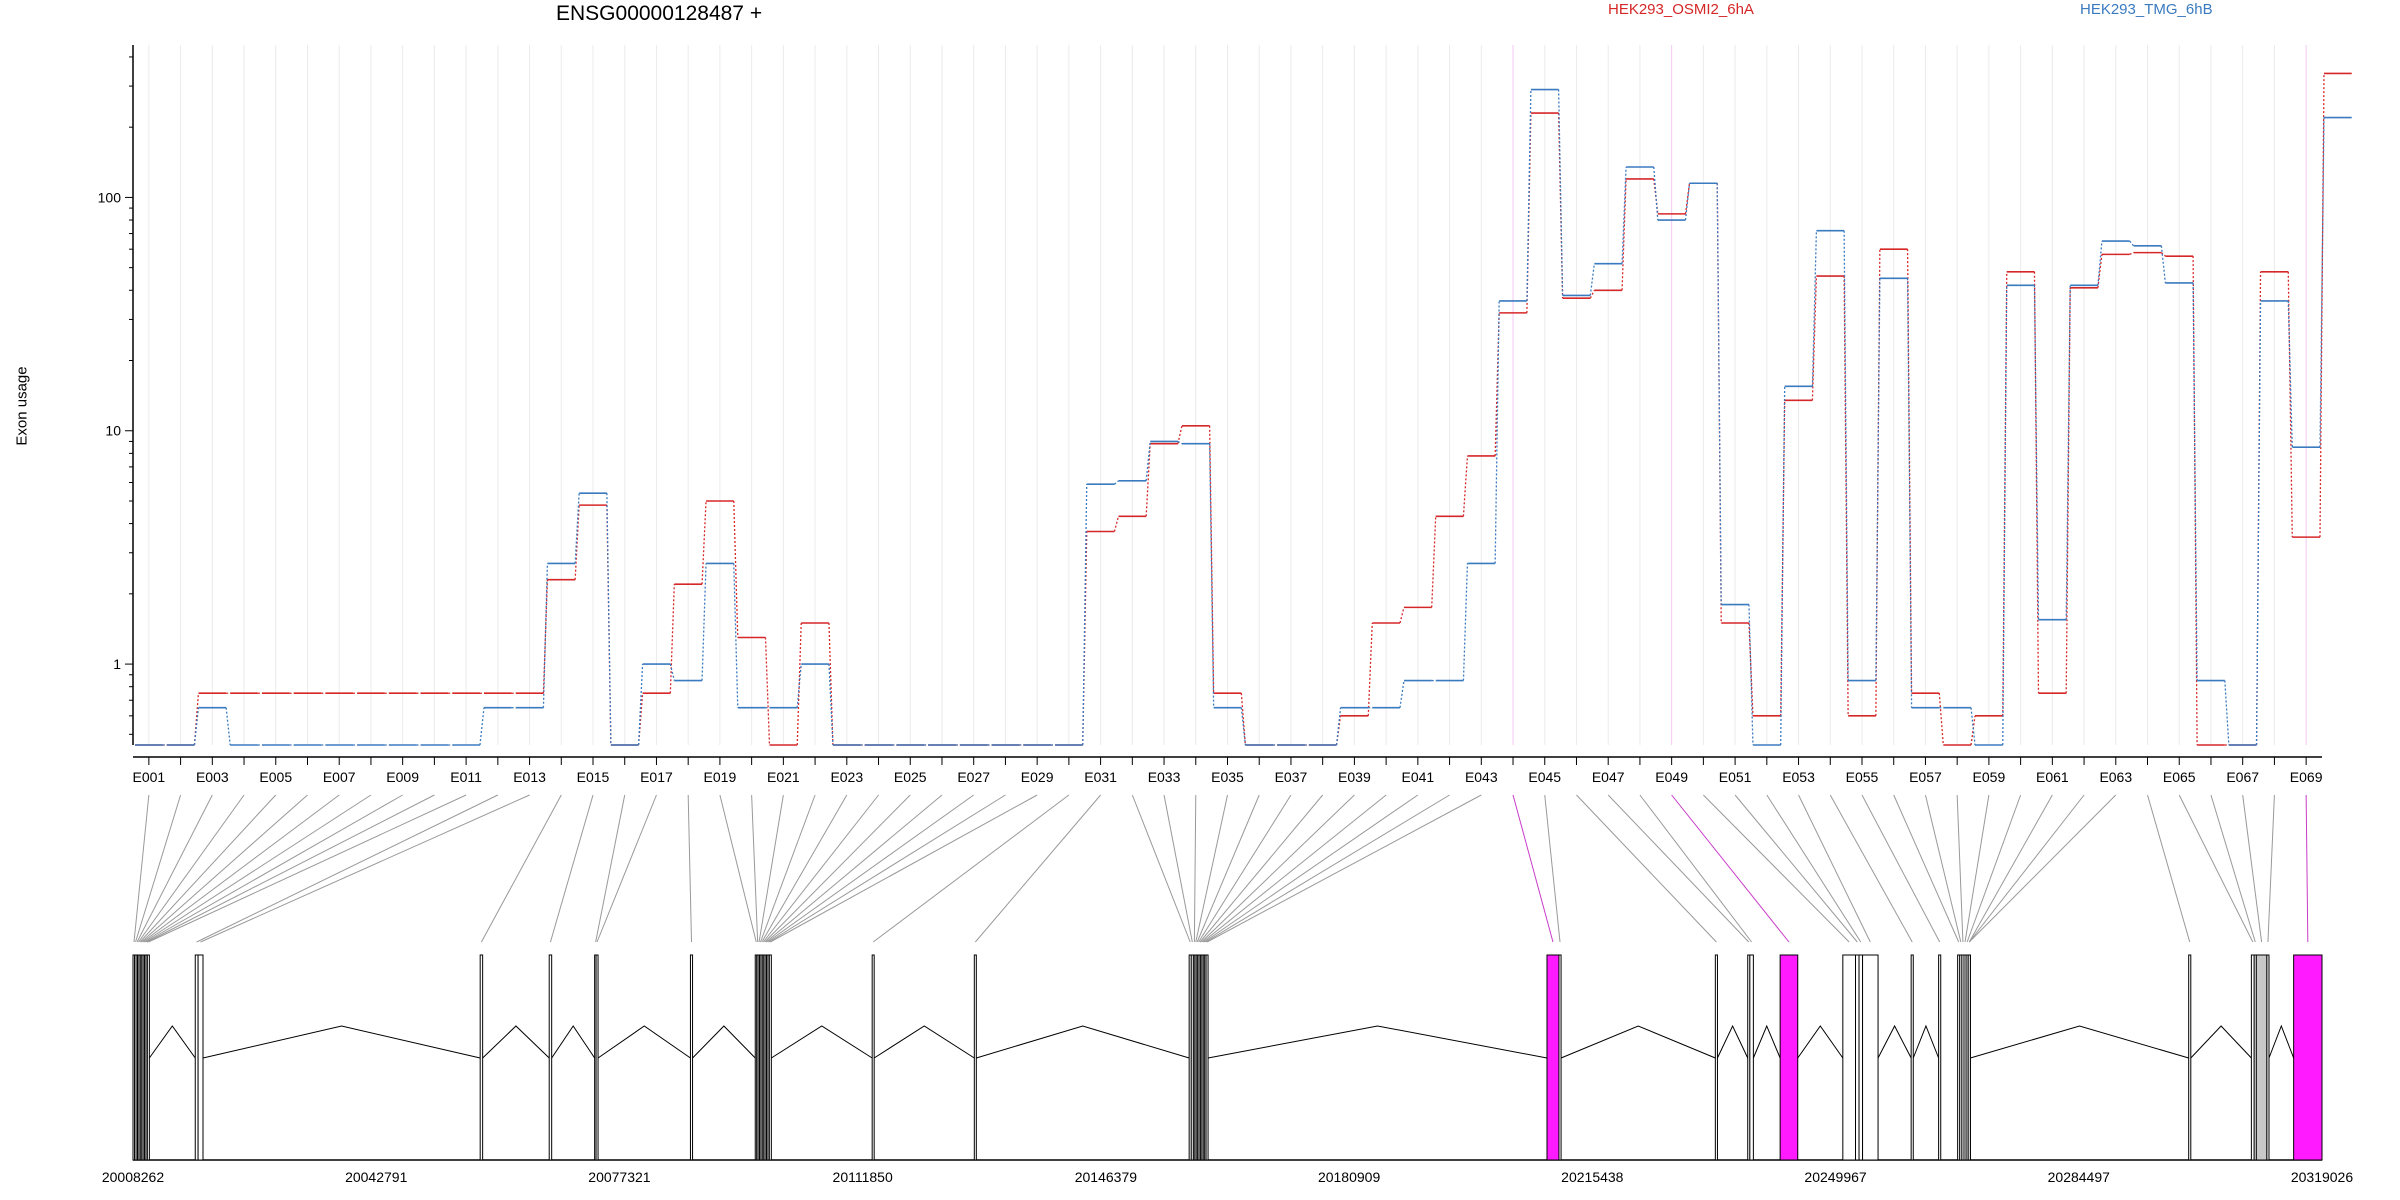 The height and width of the screenshot is (1200, 2400). What do you see at coordinates (466, 777) in the screenshot?
I see `x-tick-label: E011` at bounding box center [466, 777].